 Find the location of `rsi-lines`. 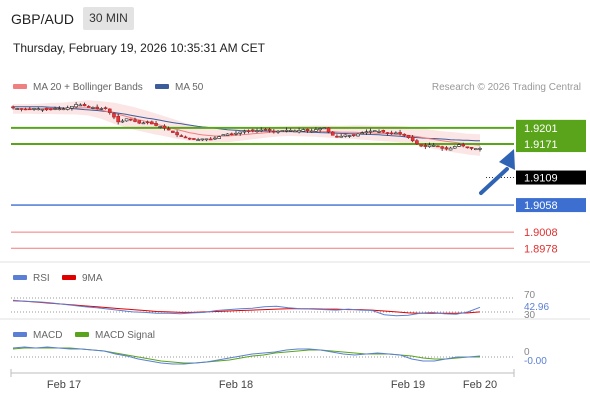

rsi-lines is located at coordinates (246, 308).